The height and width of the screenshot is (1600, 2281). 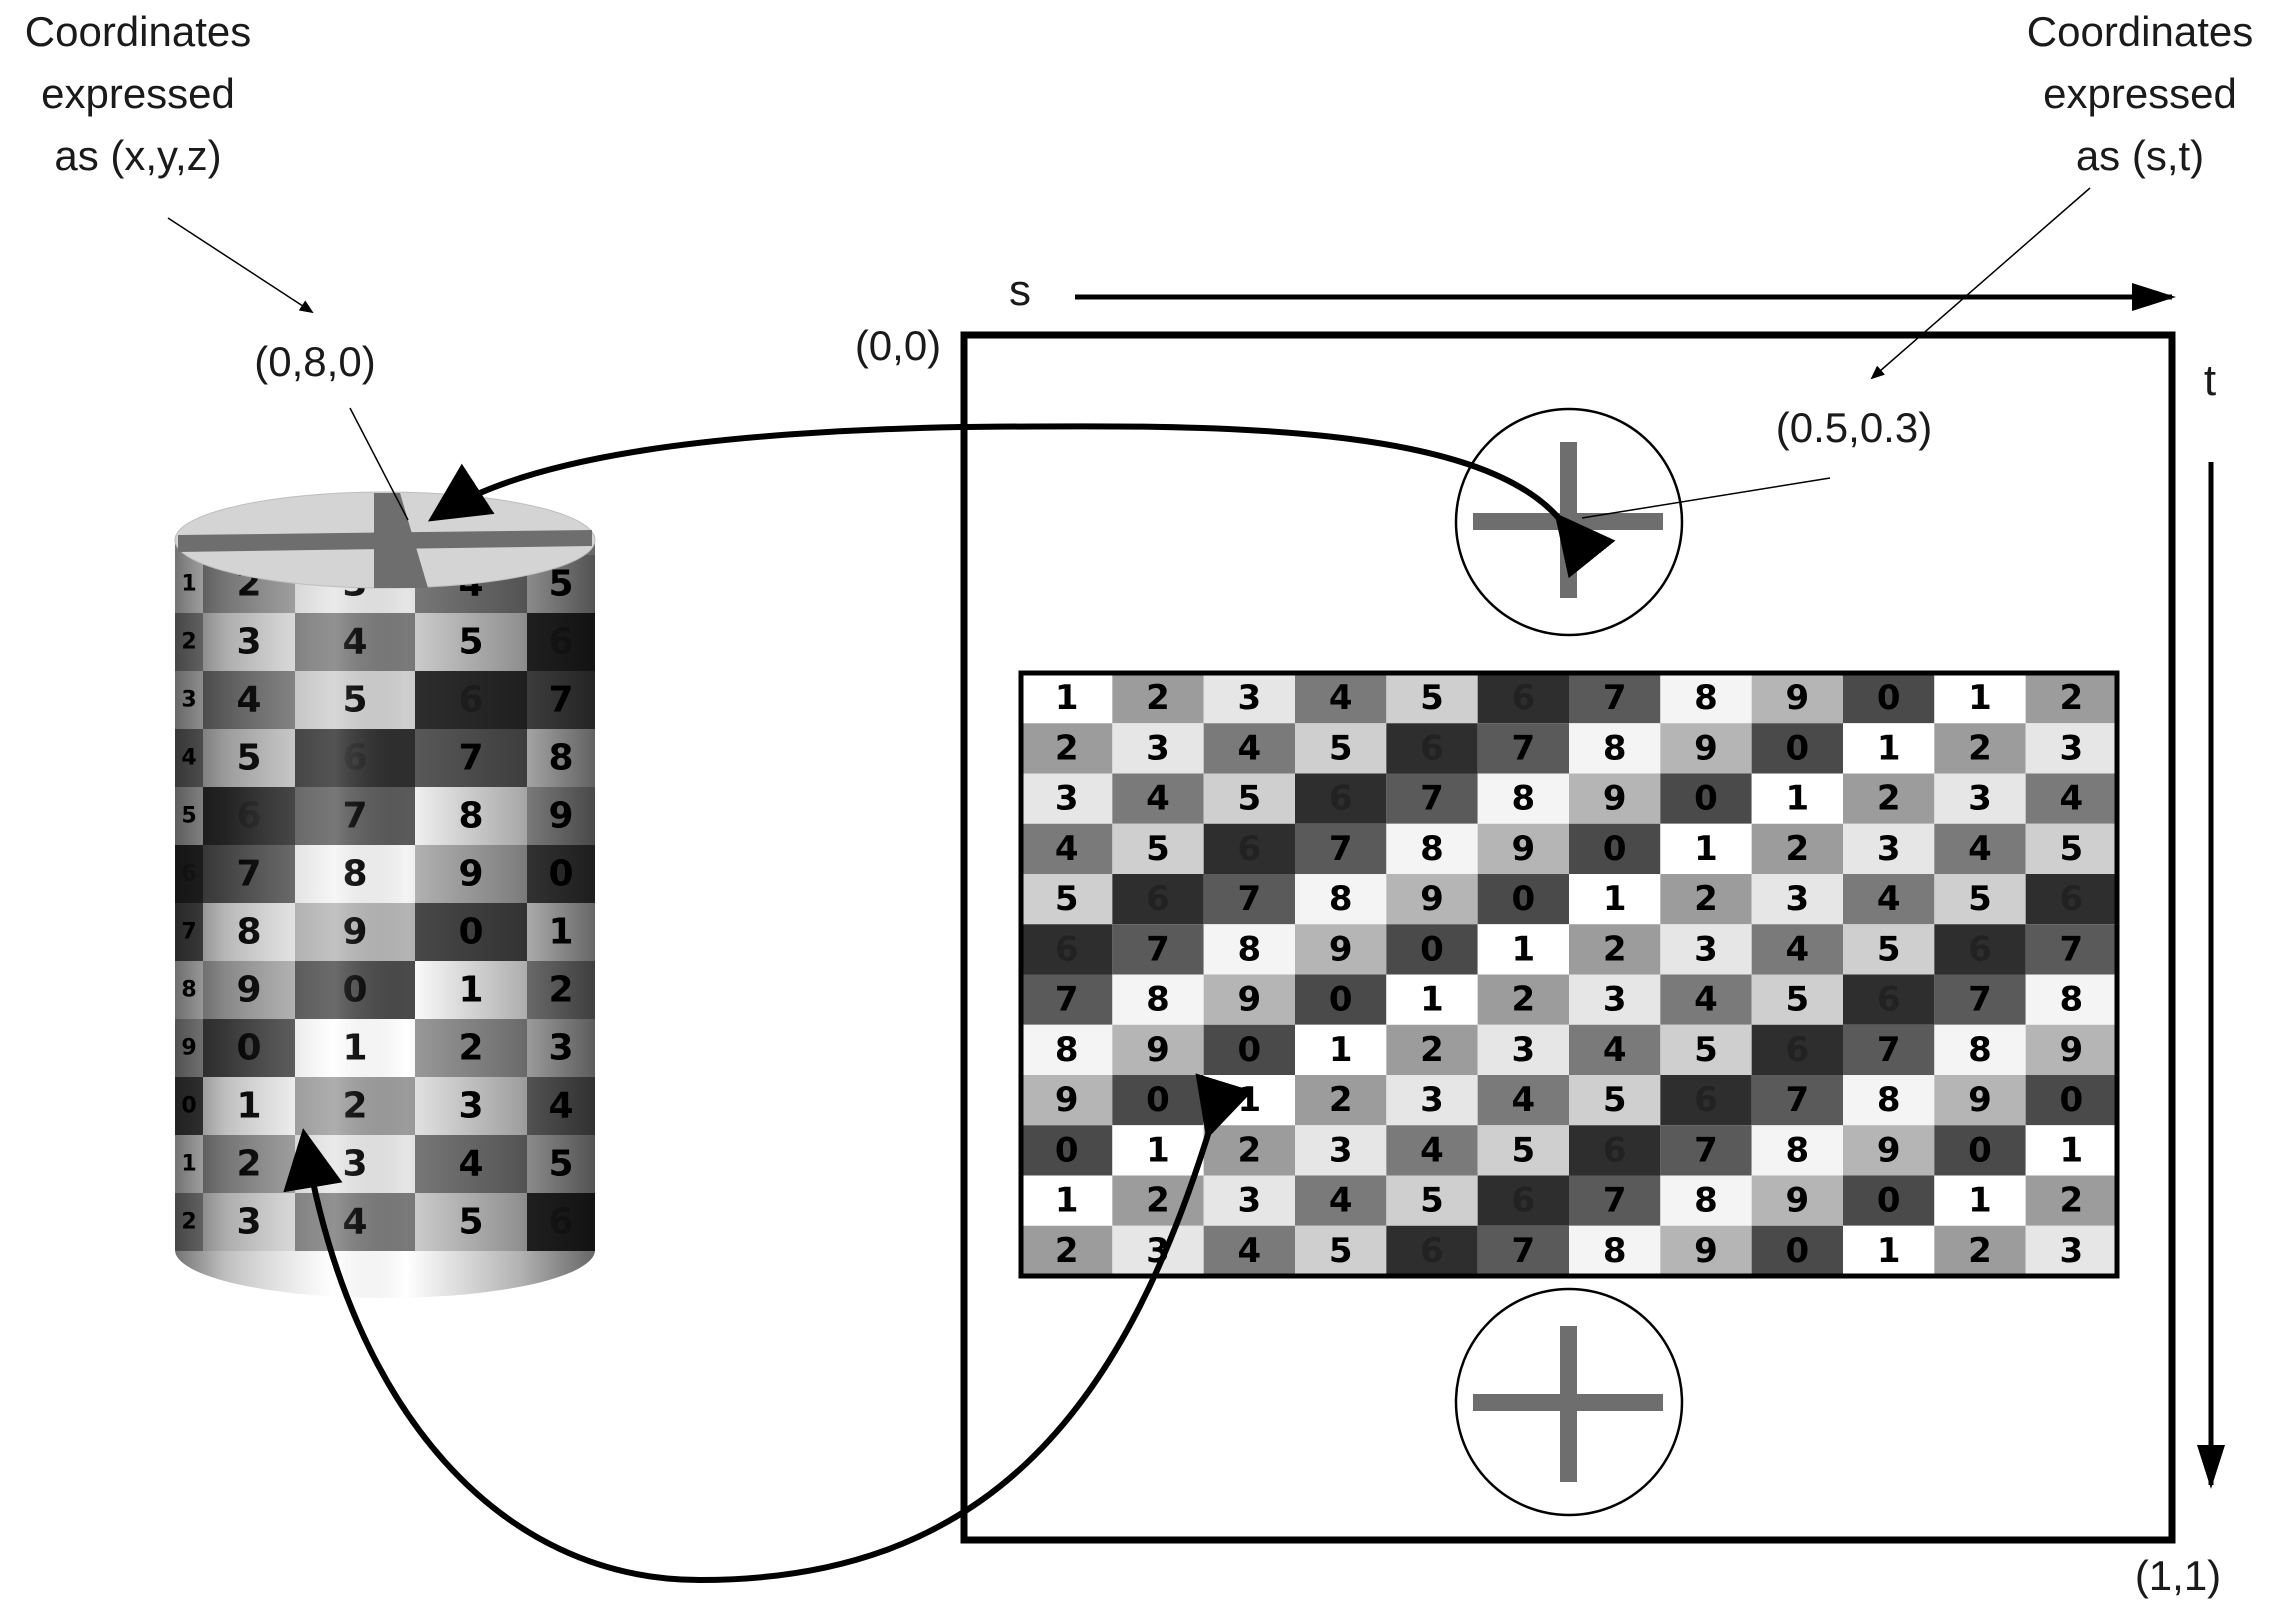 What do you see at coordinates (1020, 290) in the screenshot?
I see `s-axis-label: s` at bounding box center [1020, 290].